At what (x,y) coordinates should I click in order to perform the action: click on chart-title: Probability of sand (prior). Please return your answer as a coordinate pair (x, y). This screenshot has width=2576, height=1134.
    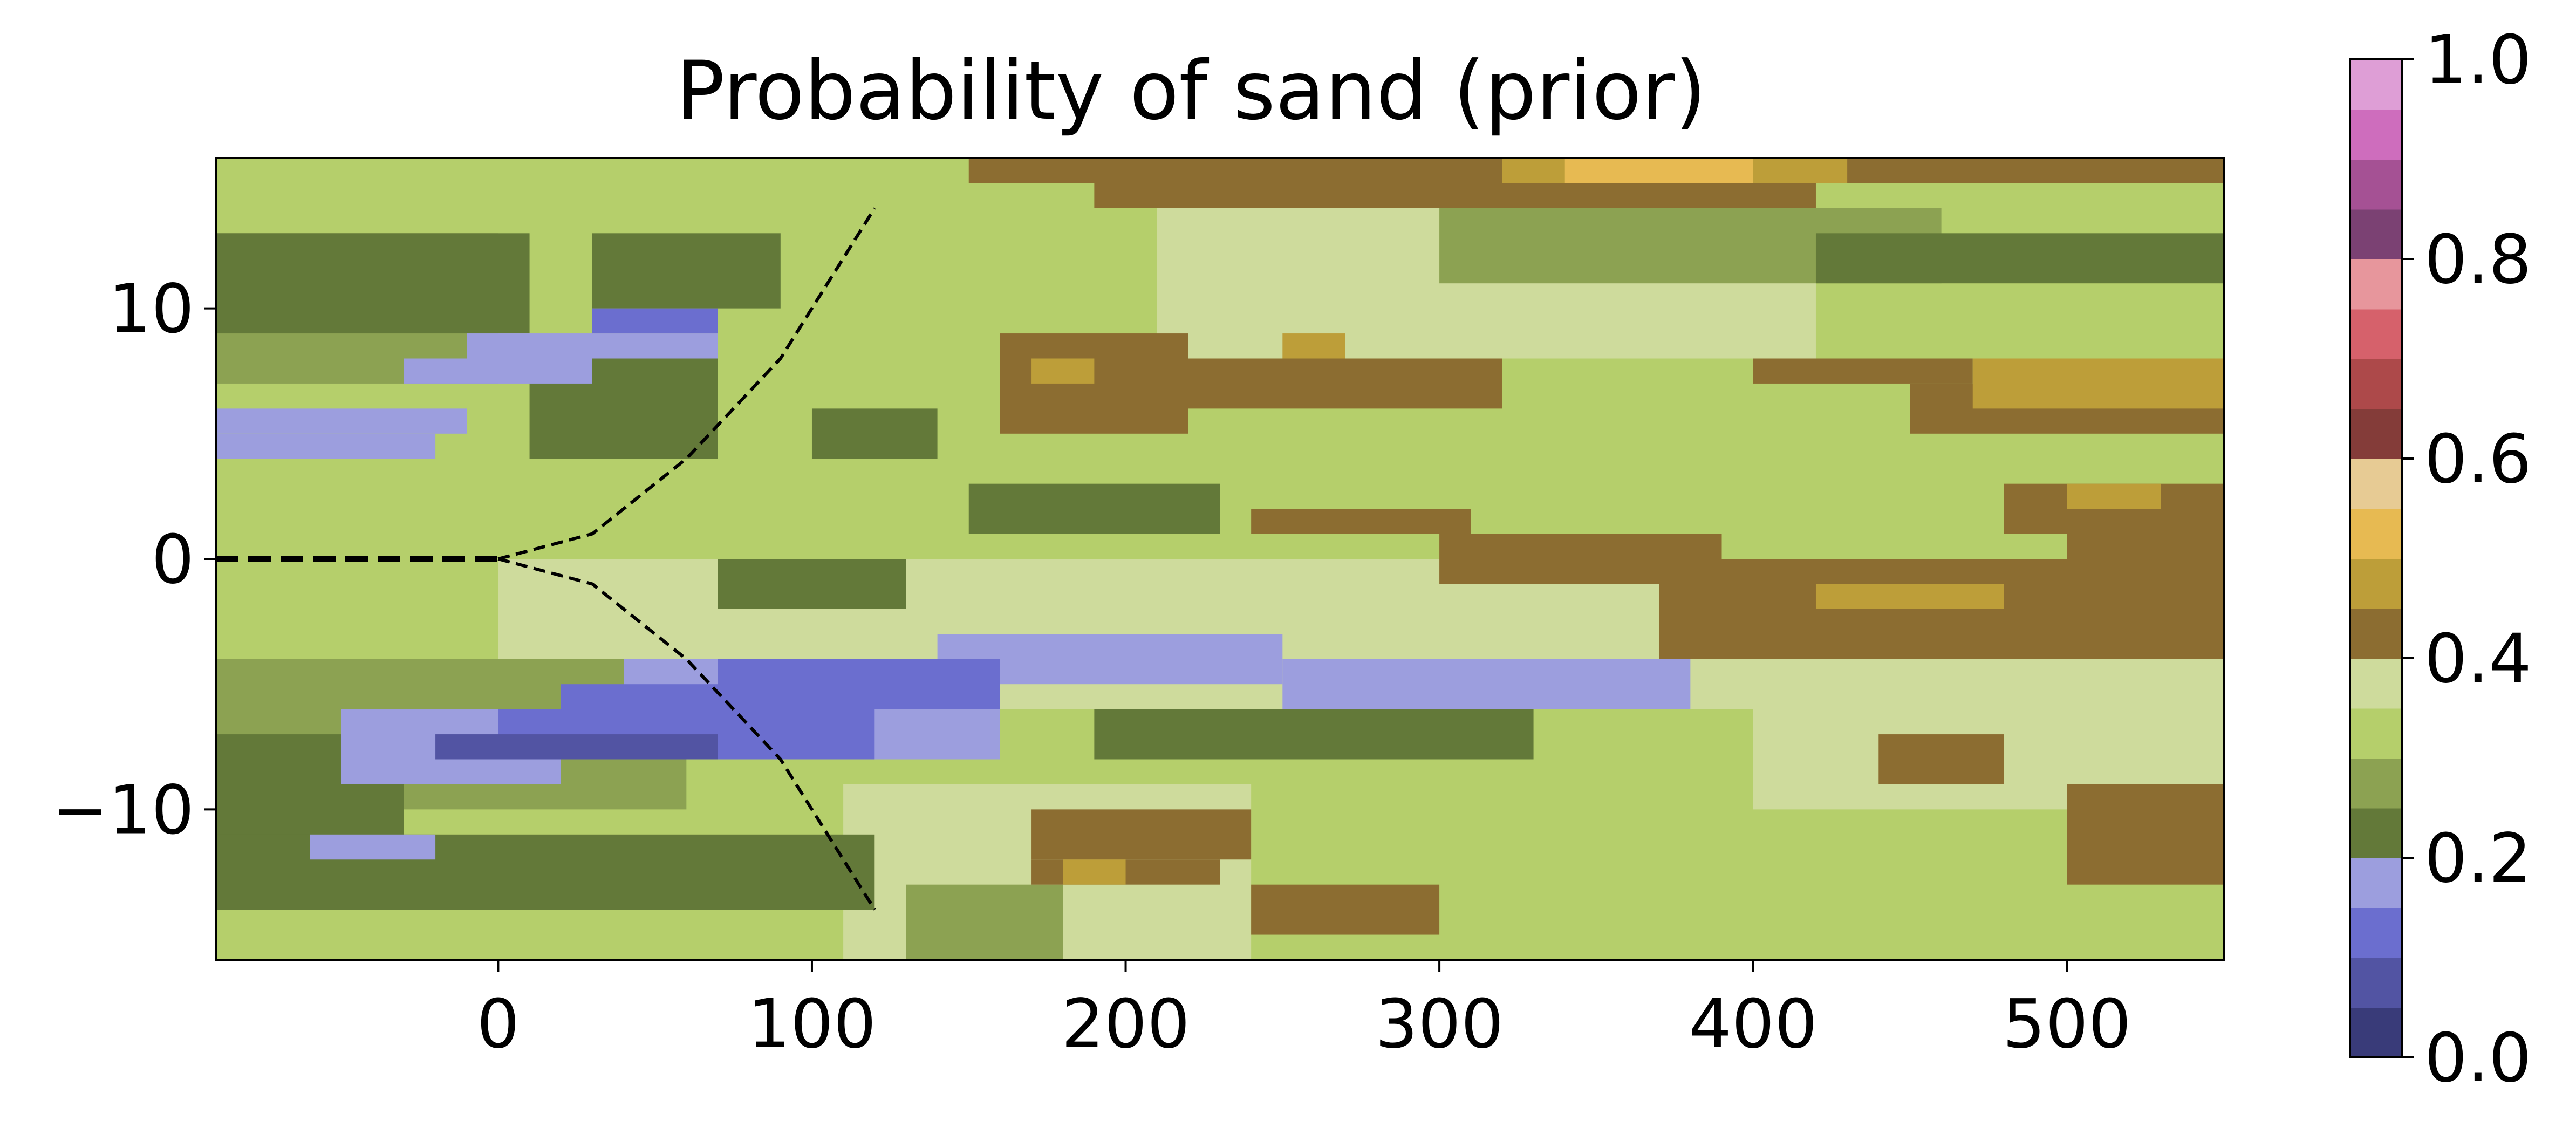
    Looking at the image, I should click on (1191, 91).